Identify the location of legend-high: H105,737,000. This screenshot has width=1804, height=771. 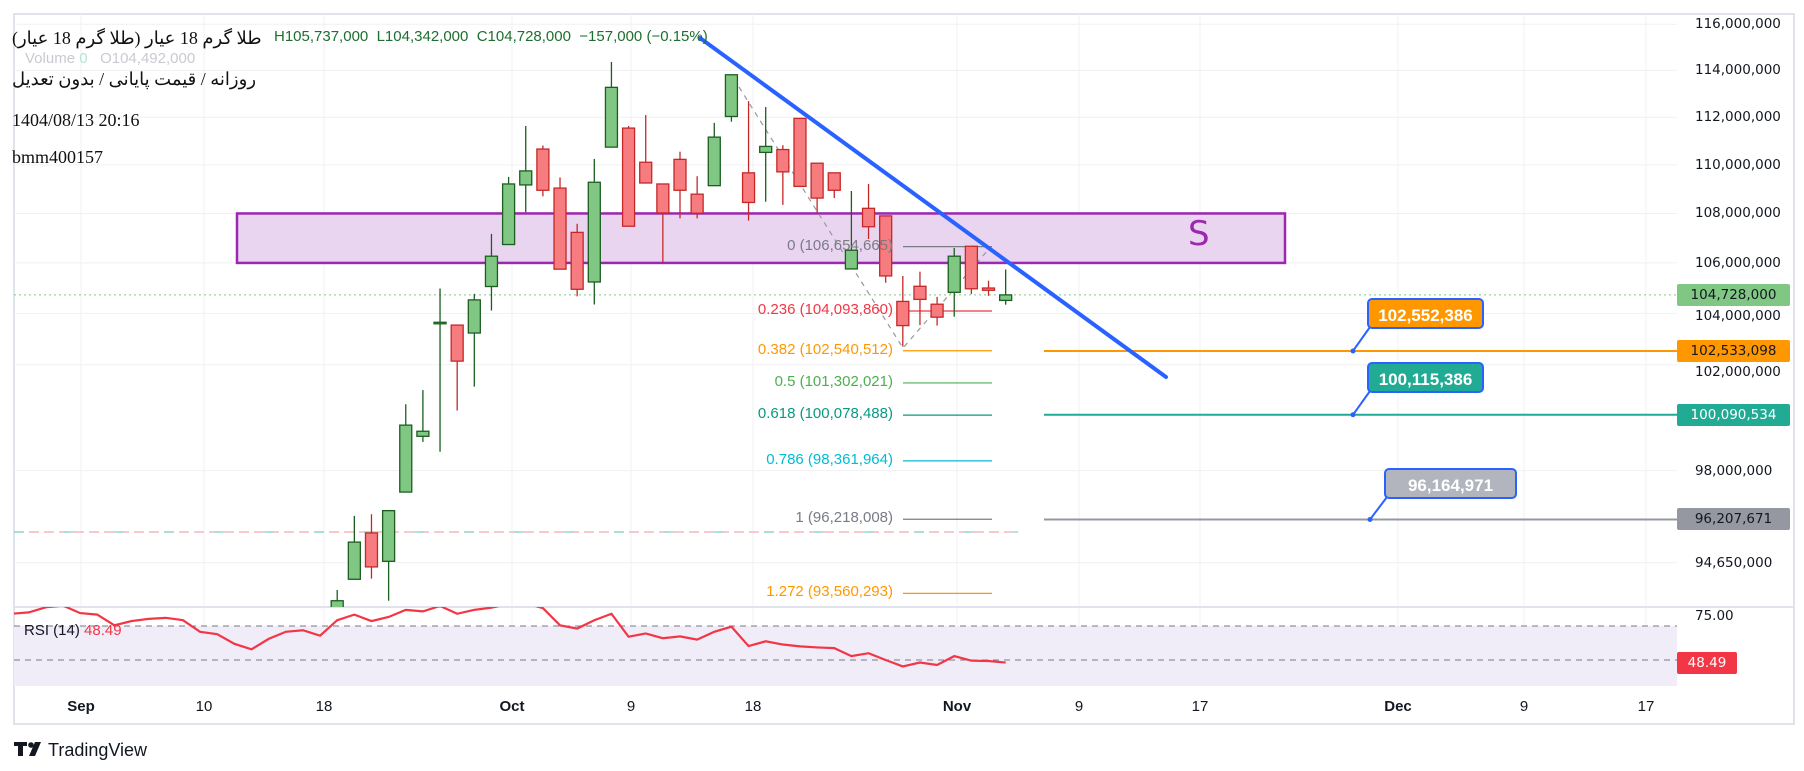
(321, 36).